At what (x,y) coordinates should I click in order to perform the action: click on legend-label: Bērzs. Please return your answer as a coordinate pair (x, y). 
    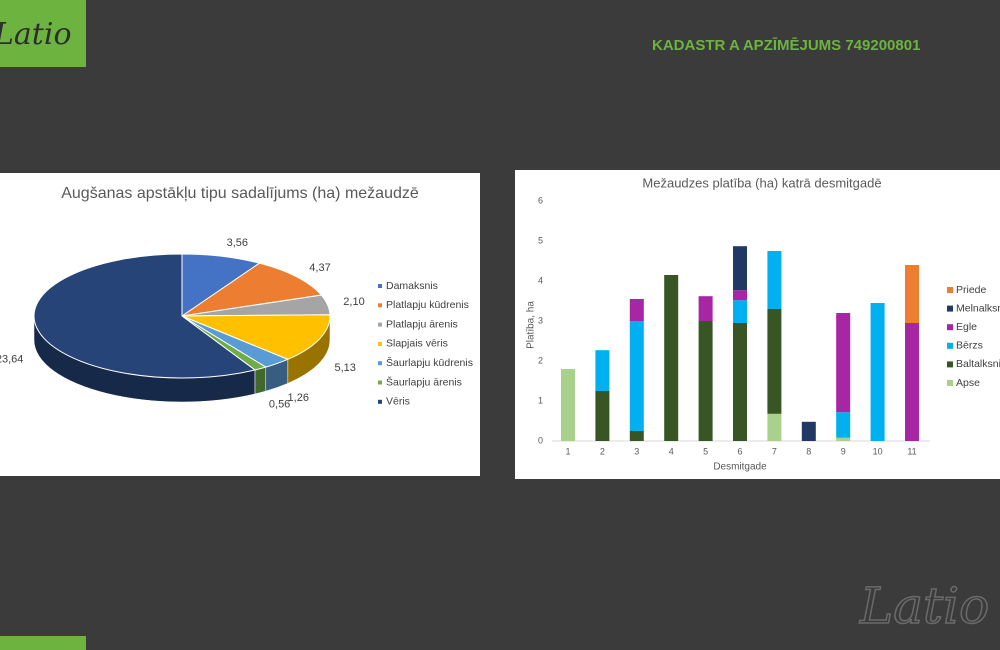
    Looking at the image, I should click on (969, 346).